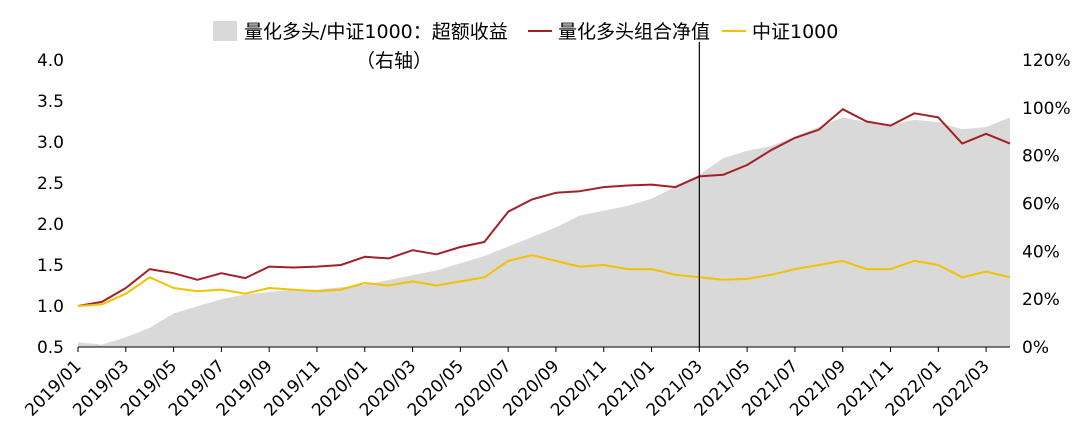 This screenshot has height=444, width=1080. I want to click on legend-label-csi1000: 中证1000, so click(795, 32).